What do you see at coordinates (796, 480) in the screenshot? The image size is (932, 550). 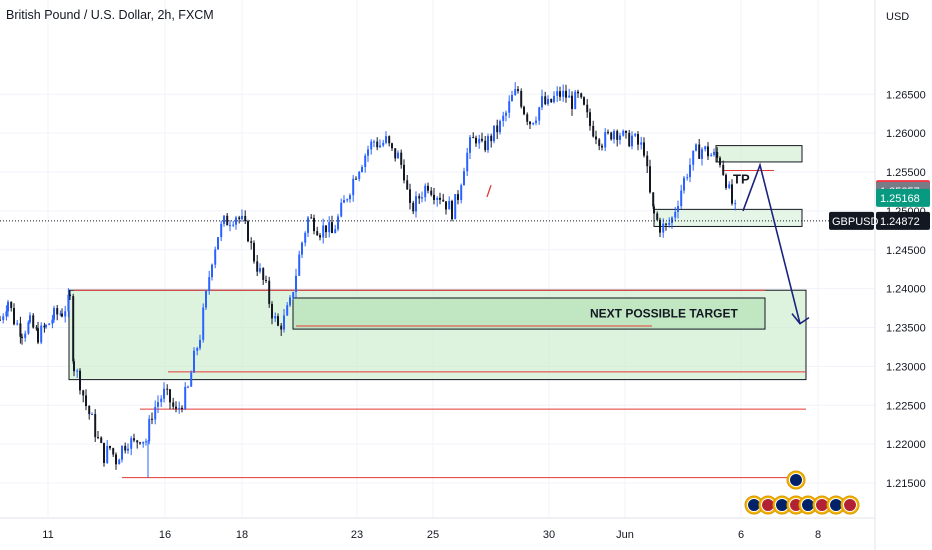 I see `flag-emblem` at bounding box center [796, 480].